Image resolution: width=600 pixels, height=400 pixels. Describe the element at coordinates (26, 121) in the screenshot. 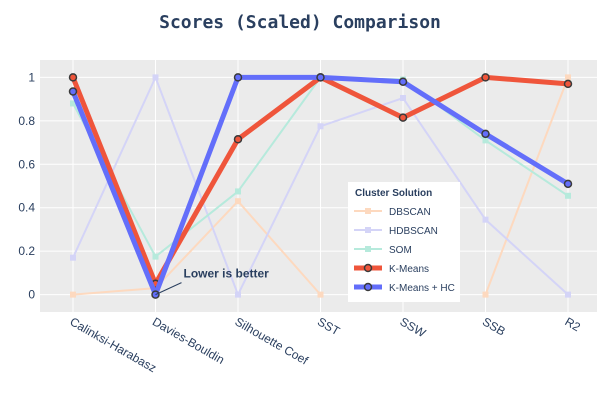

I see `y-tick-label: 0.8` at that location.